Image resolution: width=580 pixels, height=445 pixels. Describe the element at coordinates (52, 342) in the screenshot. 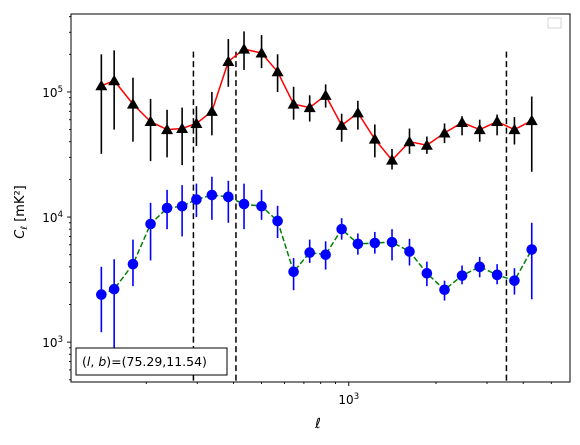

I see `y-tick-label: 103` at that location.